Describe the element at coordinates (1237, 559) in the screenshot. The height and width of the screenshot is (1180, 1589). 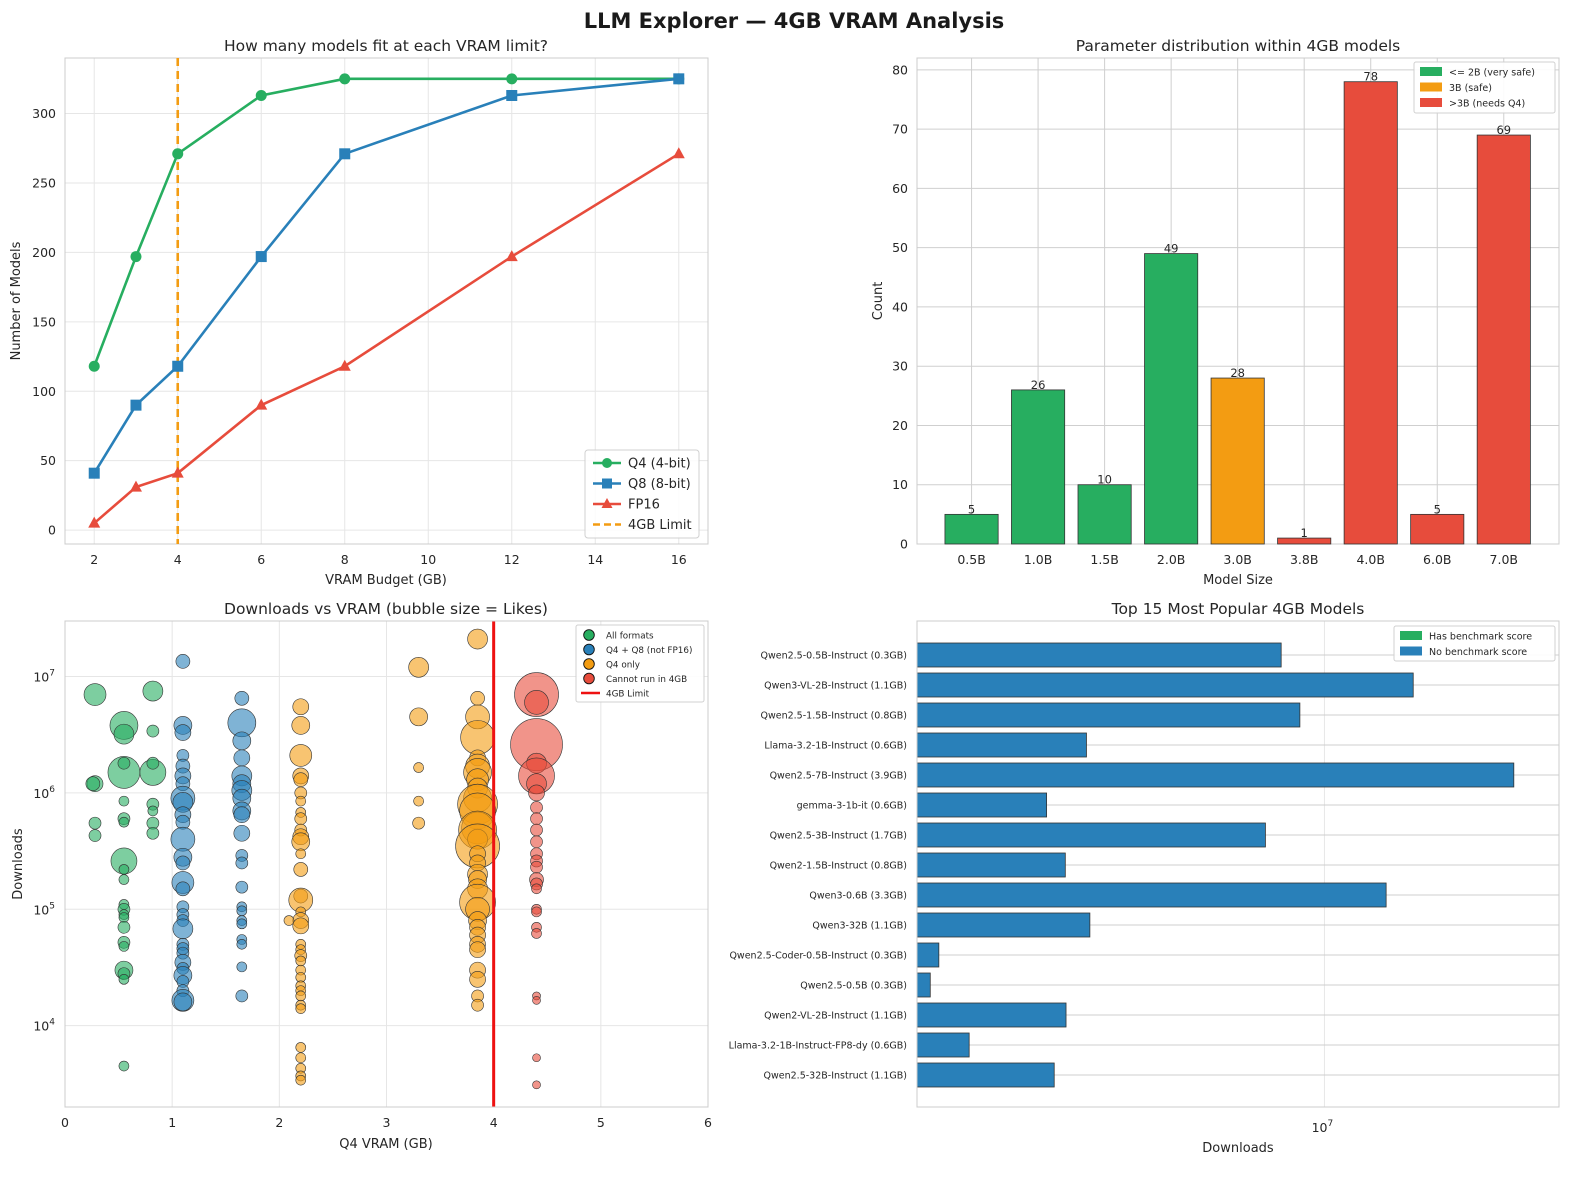
I see `p2-xtick-label: 3.0B` at that location.